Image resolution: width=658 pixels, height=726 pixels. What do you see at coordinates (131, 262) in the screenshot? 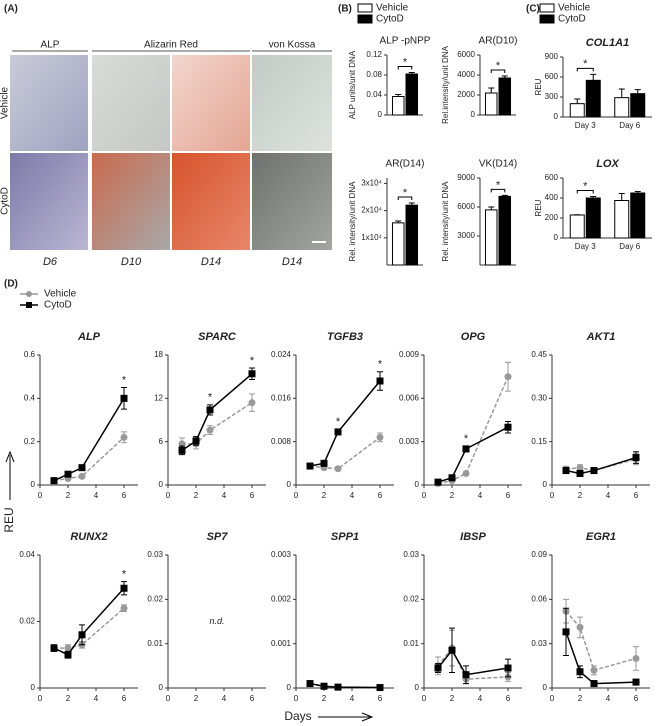
I see `day-label: D10` at bounding box center [131, 262].